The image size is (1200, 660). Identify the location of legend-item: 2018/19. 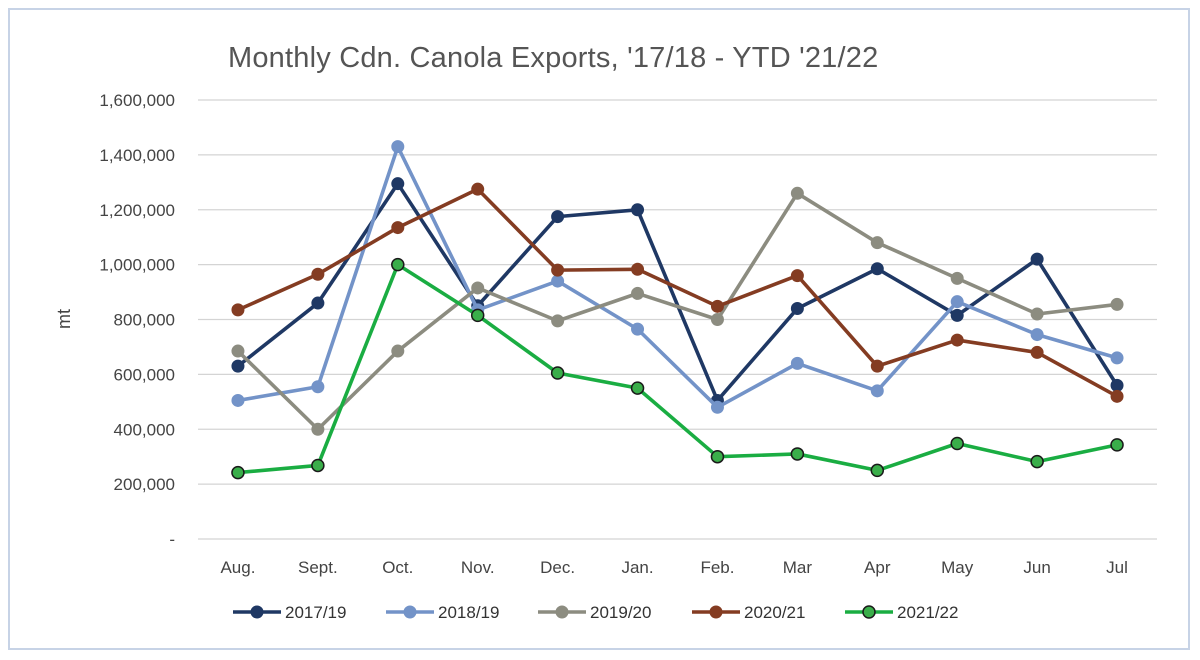
(442, 612).